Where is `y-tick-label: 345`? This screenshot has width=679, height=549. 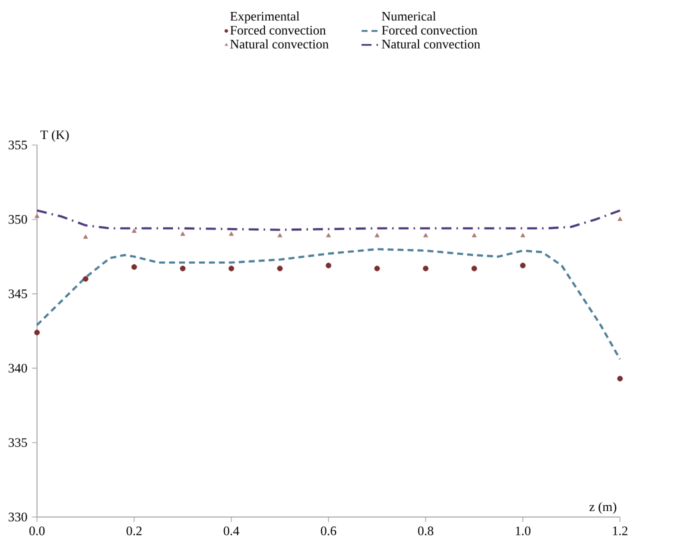 y-tick-label: 345 is located at coordinates (17, 293).